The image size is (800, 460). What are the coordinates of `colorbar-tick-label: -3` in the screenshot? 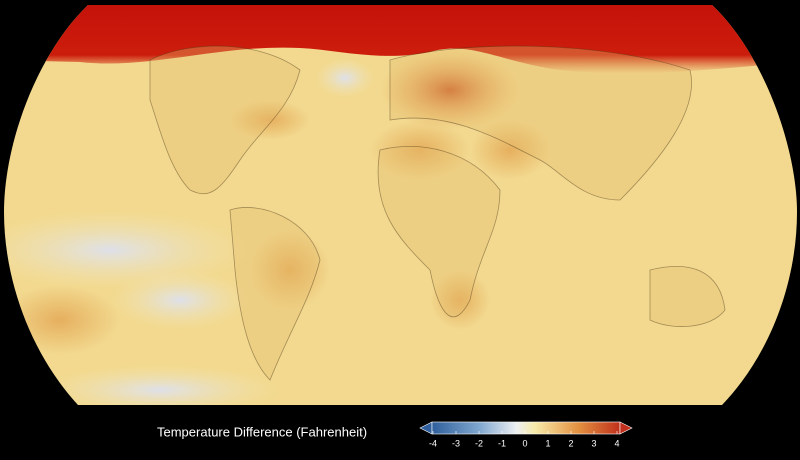 It's located at (456, 443).